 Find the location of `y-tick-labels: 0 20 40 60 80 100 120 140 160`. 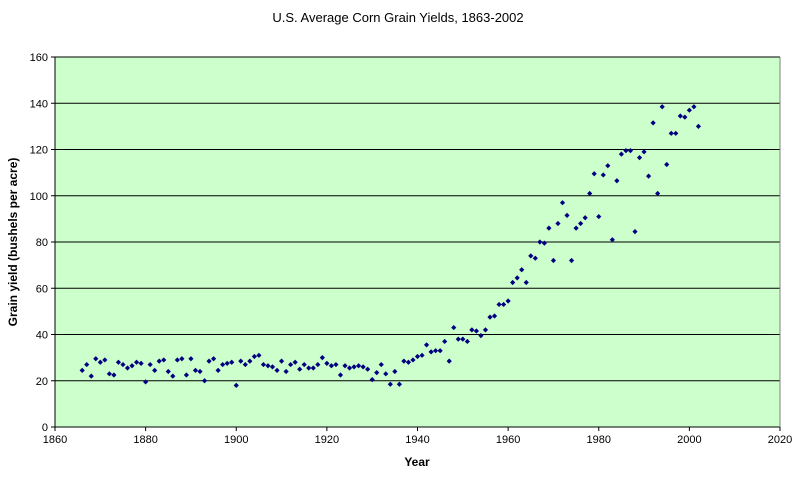

y-tick-labels: 0 20 40 60 80 100 120 140 160 is located at coordinates (39, 243).